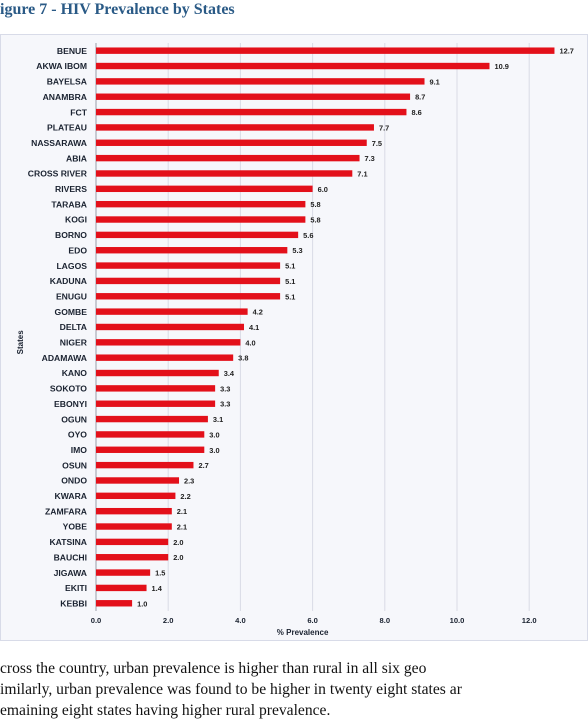 The height and width of the screenshot is (728, 588). What do you see at coordinates (78, 112) in the screenshot?
I see `category-label: FCT` at bounding box center [78, 112].